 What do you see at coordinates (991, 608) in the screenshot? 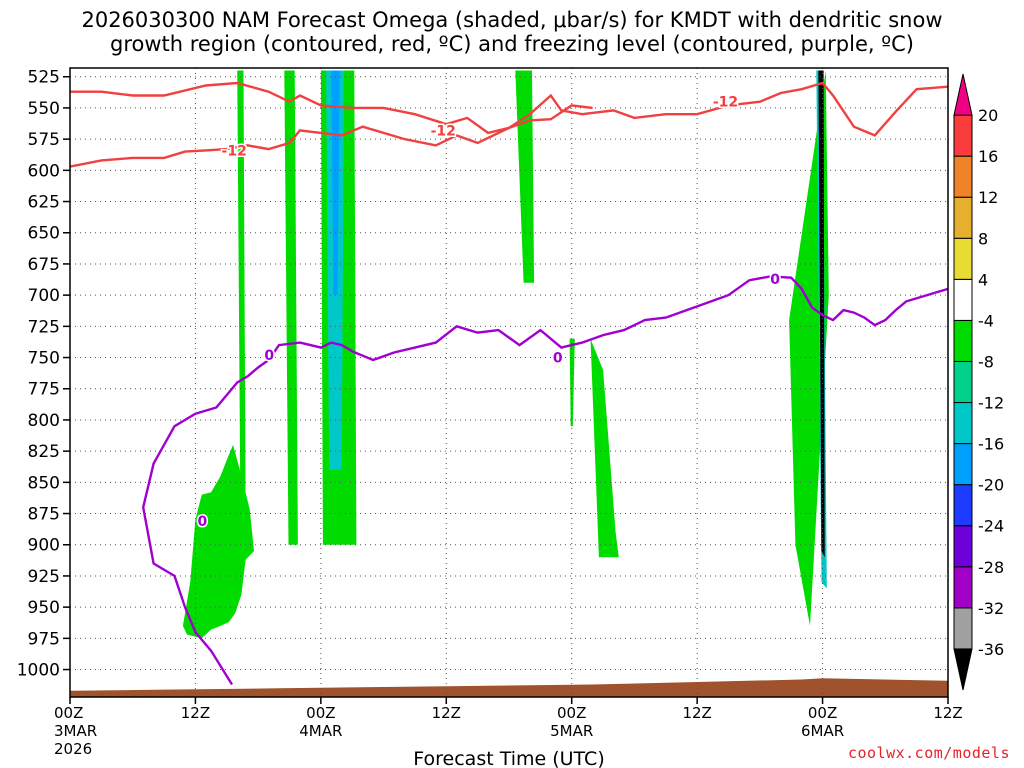
I see `colorbar-level-label: -32` at bounding box center [991, 608].